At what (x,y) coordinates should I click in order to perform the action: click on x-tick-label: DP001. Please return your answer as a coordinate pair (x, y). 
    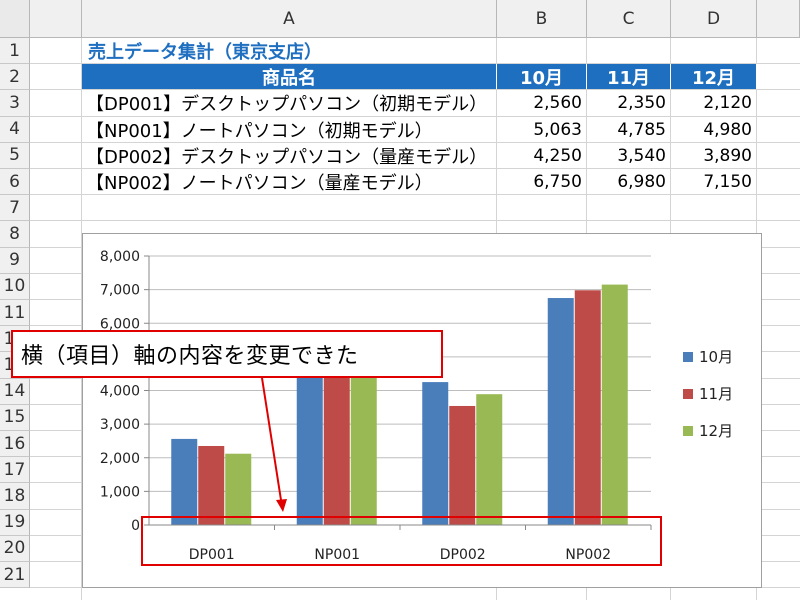
    Looking at the image, I should click on (212, 555).